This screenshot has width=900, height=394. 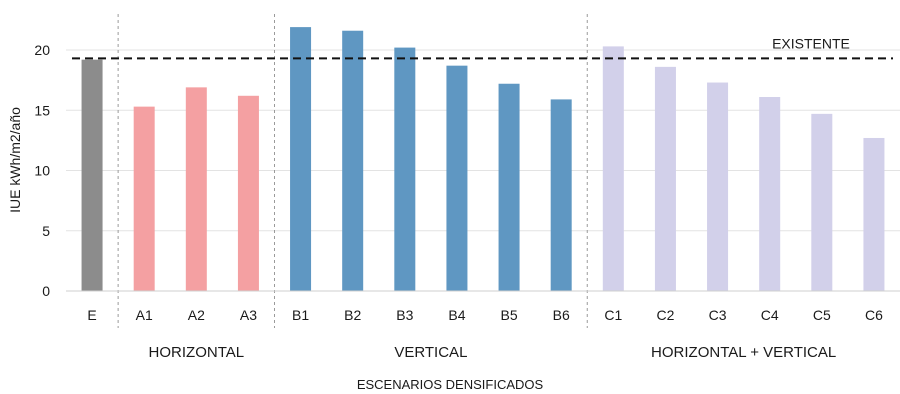 I want to click on x-tick-label: B6, so click(x=561, y=315).